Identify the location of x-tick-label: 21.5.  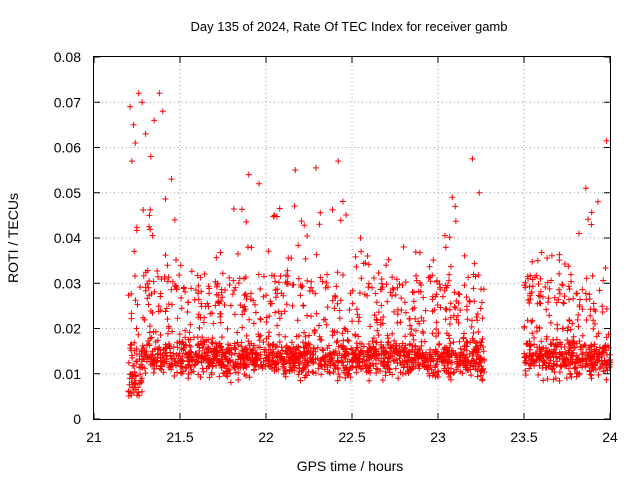
(179, 437).